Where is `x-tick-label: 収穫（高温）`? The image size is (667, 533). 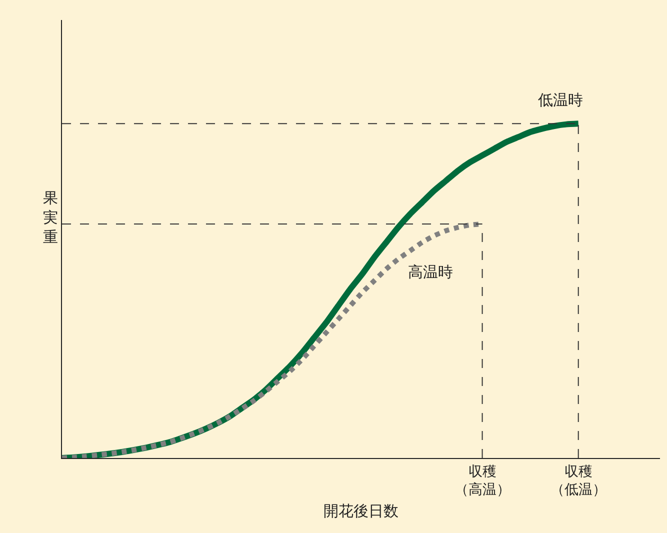
x-tick-label: 収穫（高温） is located at coordinates (482, 481).